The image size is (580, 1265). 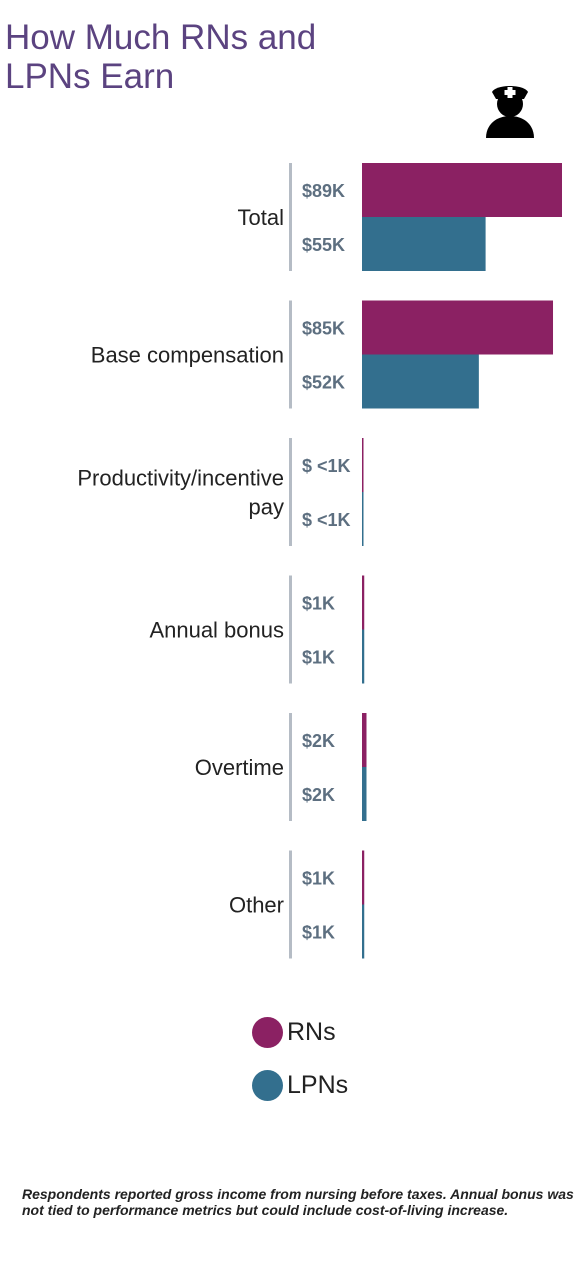 What do you see at coordinates (90, 76) in the screenshot?
I see `title-line-2: LPNs Earn` at bounding box center [90, 76].